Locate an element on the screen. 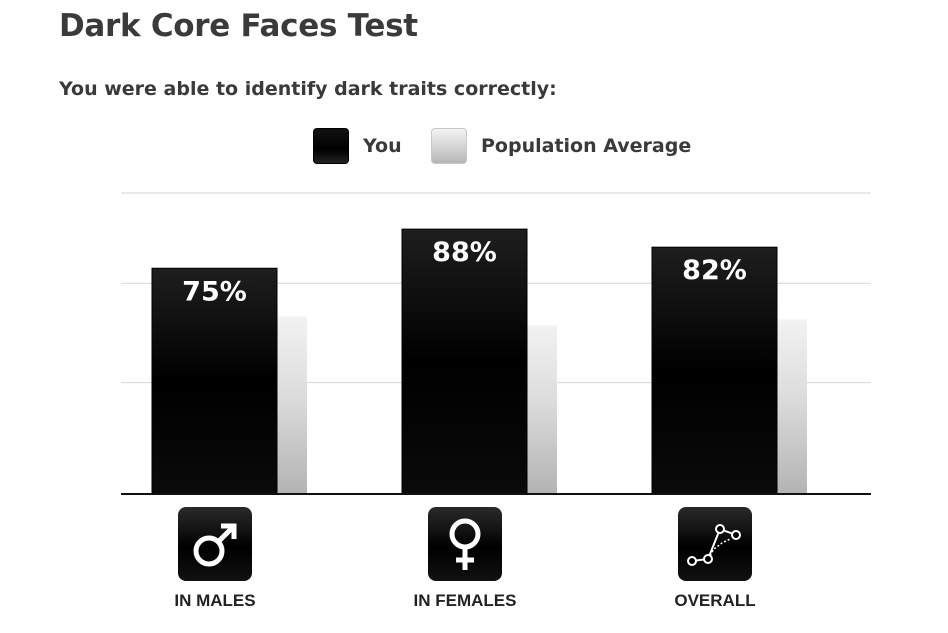 This screenshot has width=948, height=633. page-title: Dark Core Faces Test is located at coordinates (238, 26).